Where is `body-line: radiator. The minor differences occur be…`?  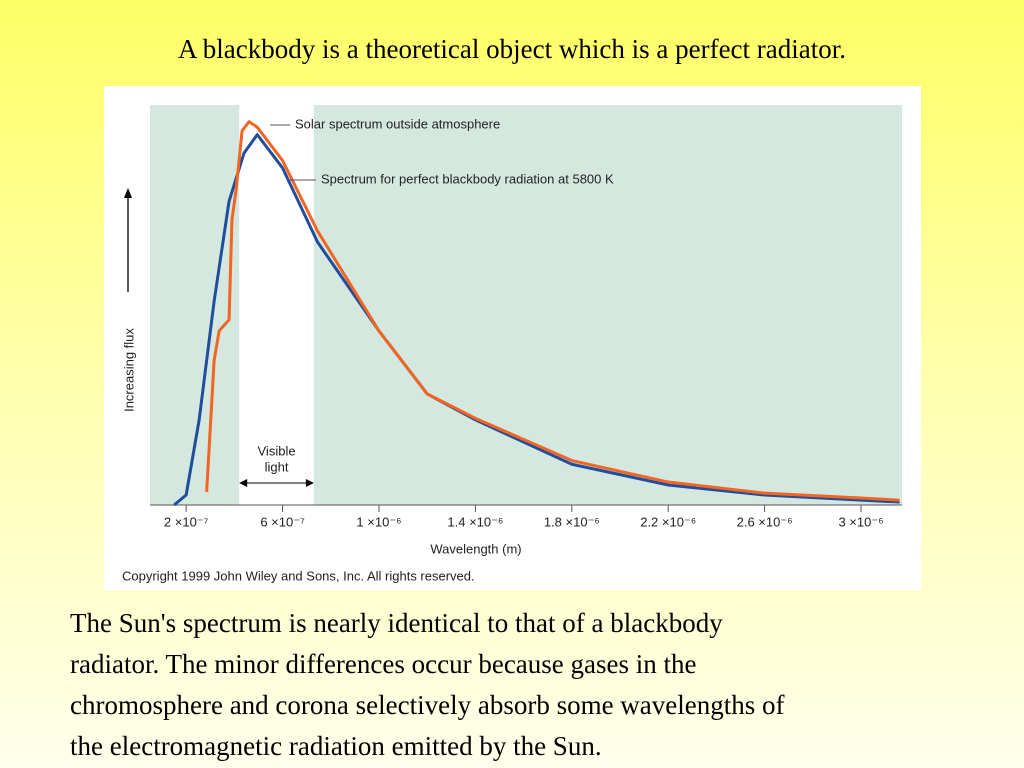
body-line: radiator. The minor differences occur be… is located at coordinates (383, 664).